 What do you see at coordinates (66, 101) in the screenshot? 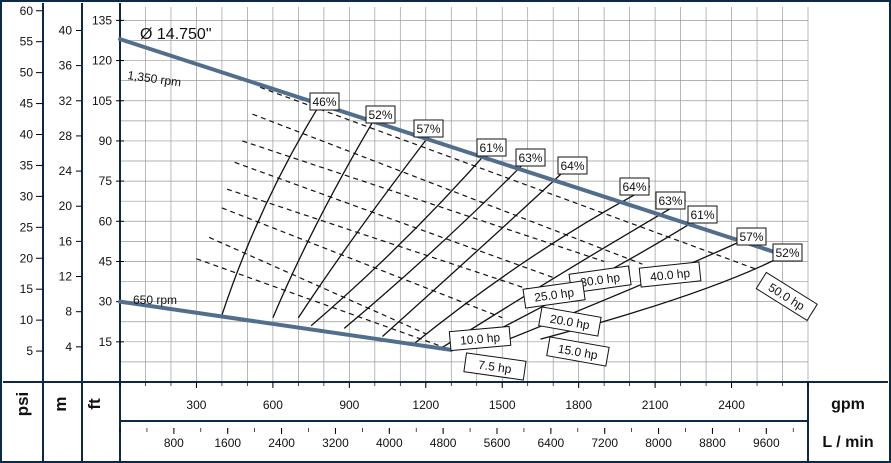
I see `m-tick-label: 32` at bounding box center [66, 101].